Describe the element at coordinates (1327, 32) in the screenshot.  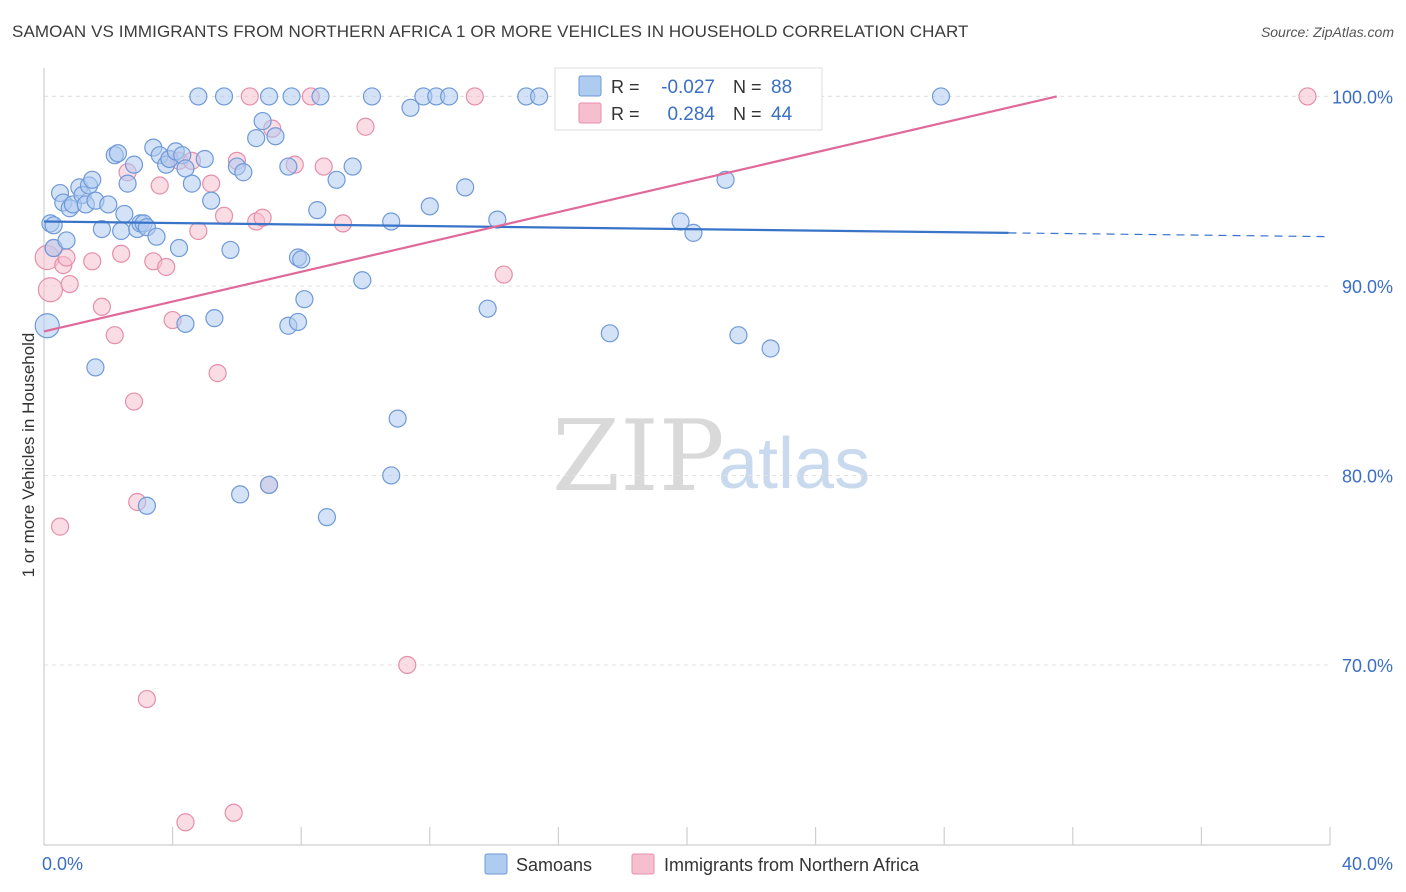
I see `chart-source: Source: ZipAtlas.com` at that location.